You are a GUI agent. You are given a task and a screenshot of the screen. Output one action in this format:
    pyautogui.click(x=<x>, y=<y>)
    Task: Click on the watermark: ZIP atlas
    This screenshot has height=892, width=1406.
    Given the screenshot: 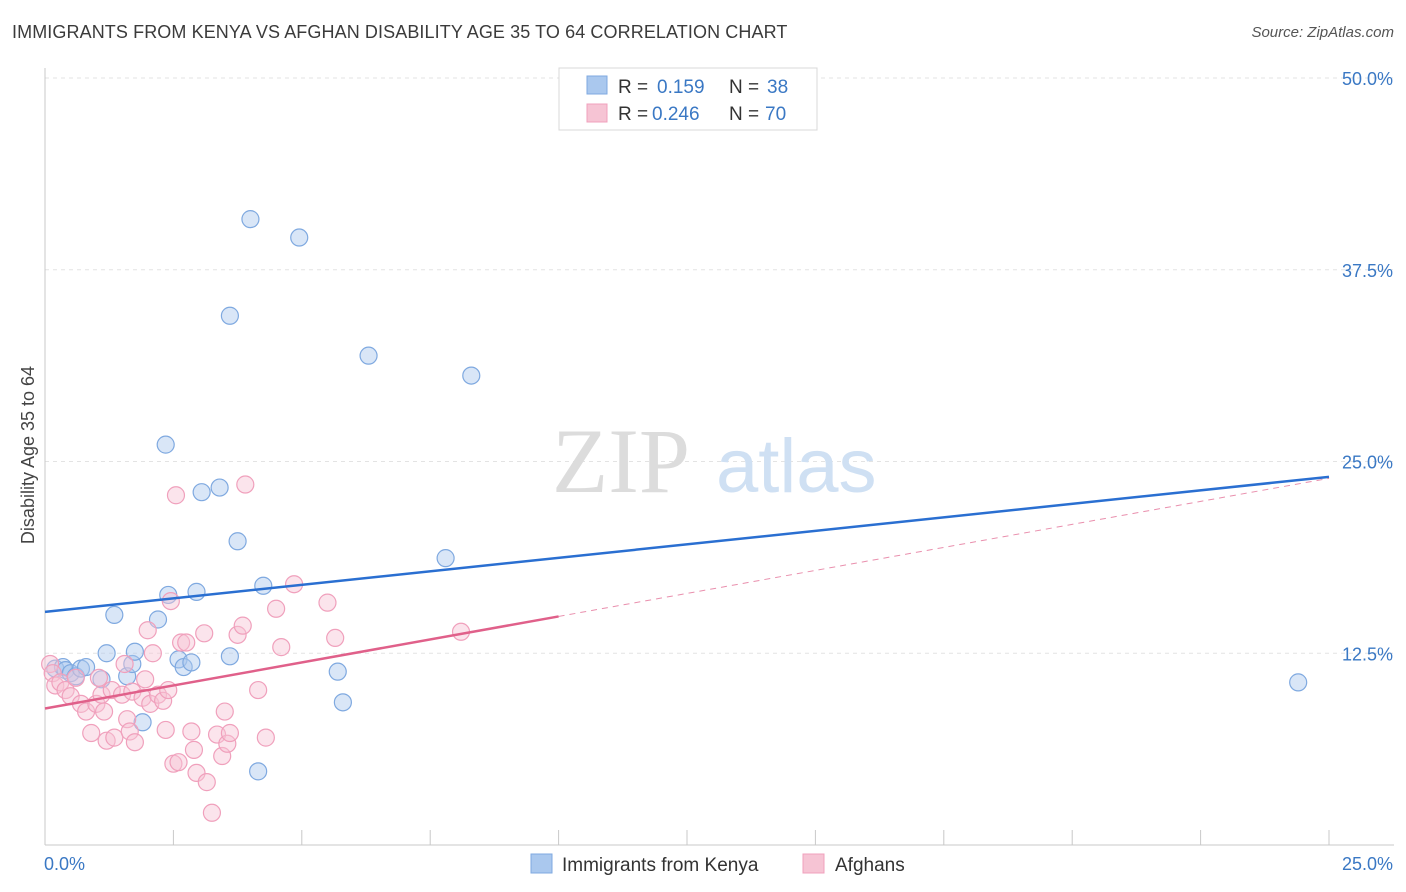 What is the action you would take?
    pyautogui.click(x=714, y=461)
    